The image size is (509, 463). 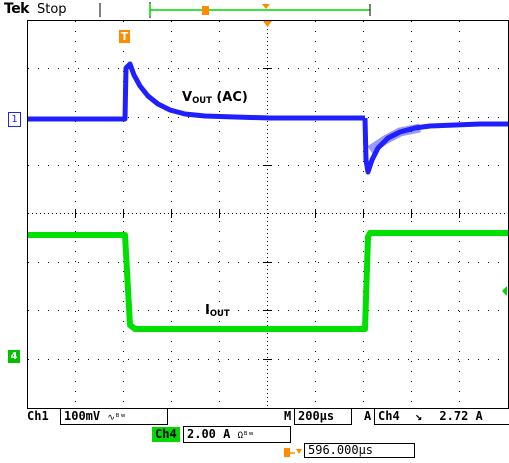 I want to click on trigger-marker: T, so click(x=124, y=36).